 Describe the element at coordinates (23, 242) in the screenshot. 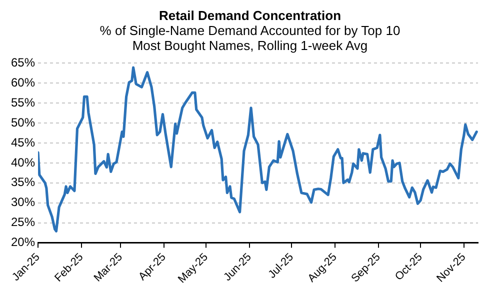

I see `y-tick-label: 20%` at that location.